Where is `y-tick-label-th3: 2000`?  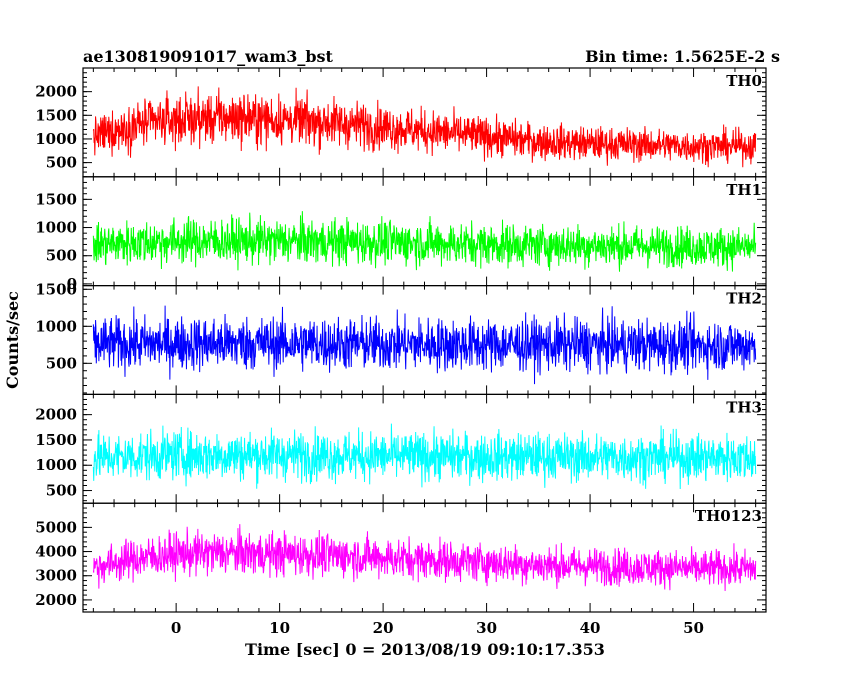 y-tick-label-th3: 2000 is located at coordinates (56, 415).